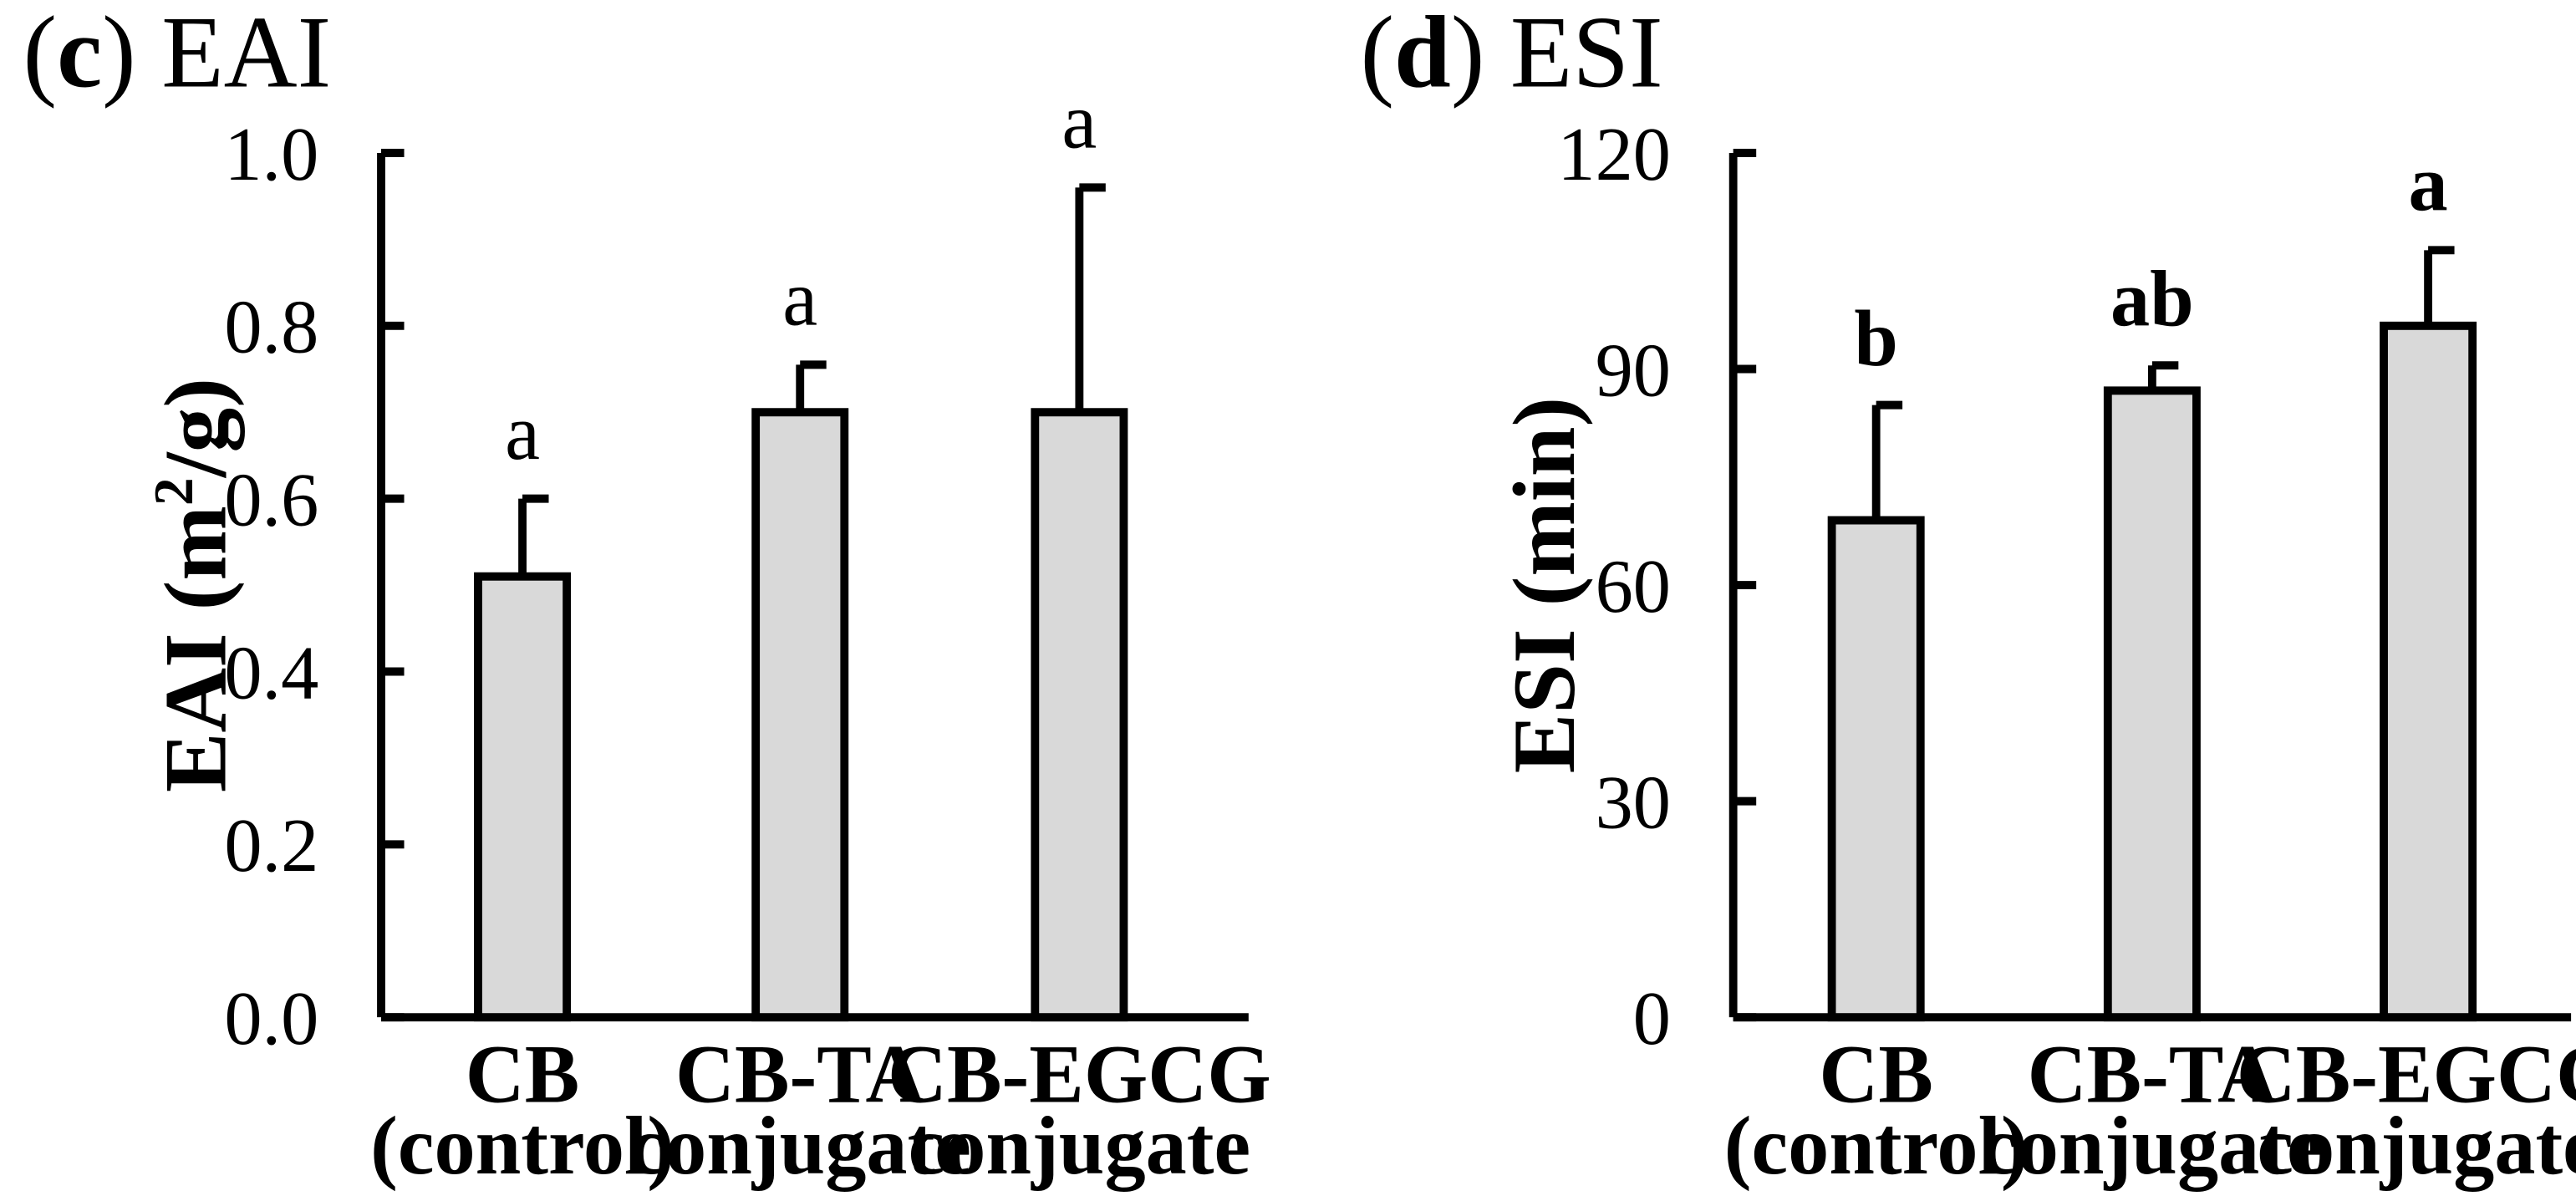 The image size is (2576, 1196). I want to click on y-tick-label: 60, so click(1633, 586).